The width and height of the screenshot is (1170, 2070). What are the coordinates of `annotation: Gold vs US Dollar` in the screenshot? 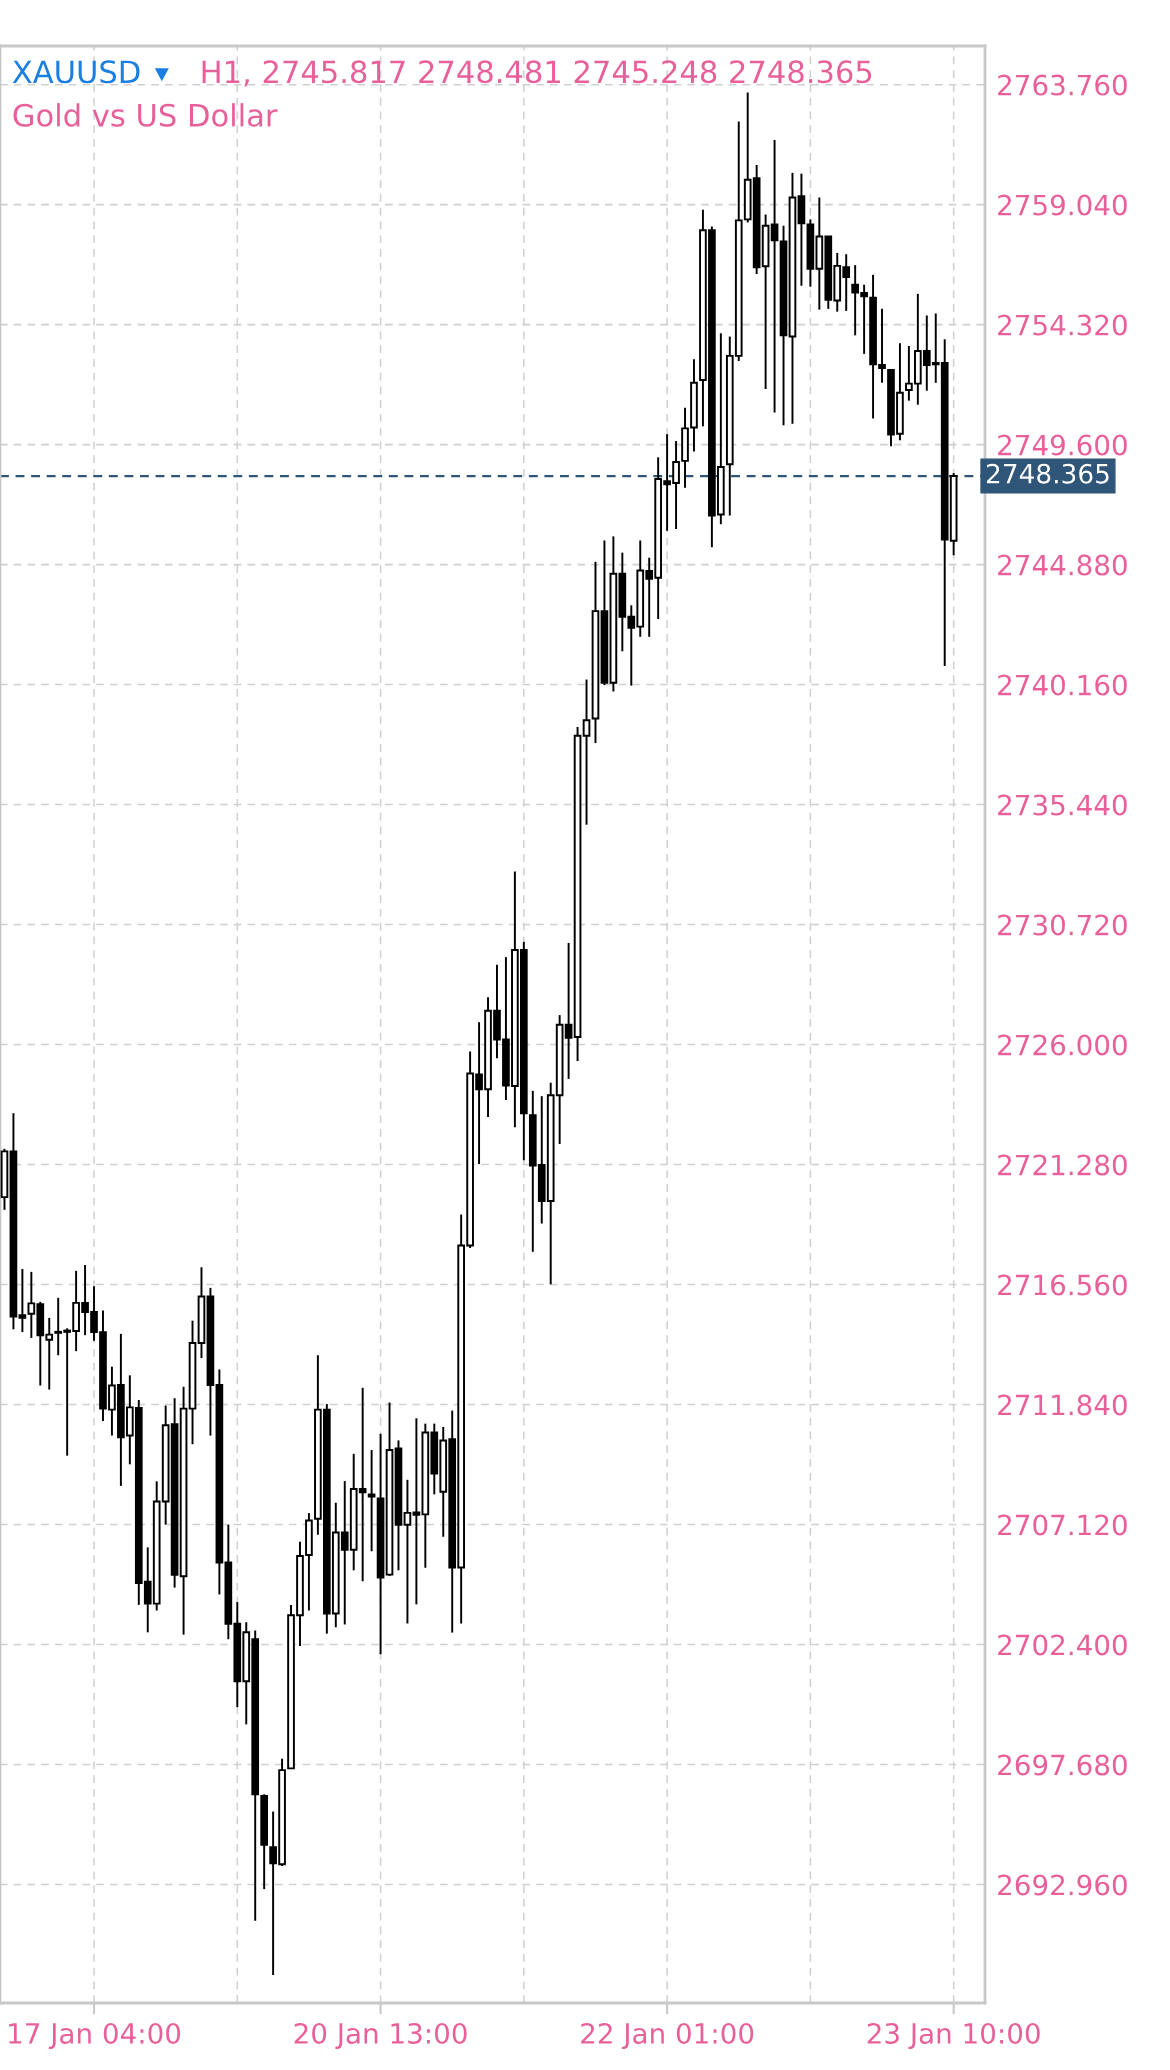 It's located at (145, 115).